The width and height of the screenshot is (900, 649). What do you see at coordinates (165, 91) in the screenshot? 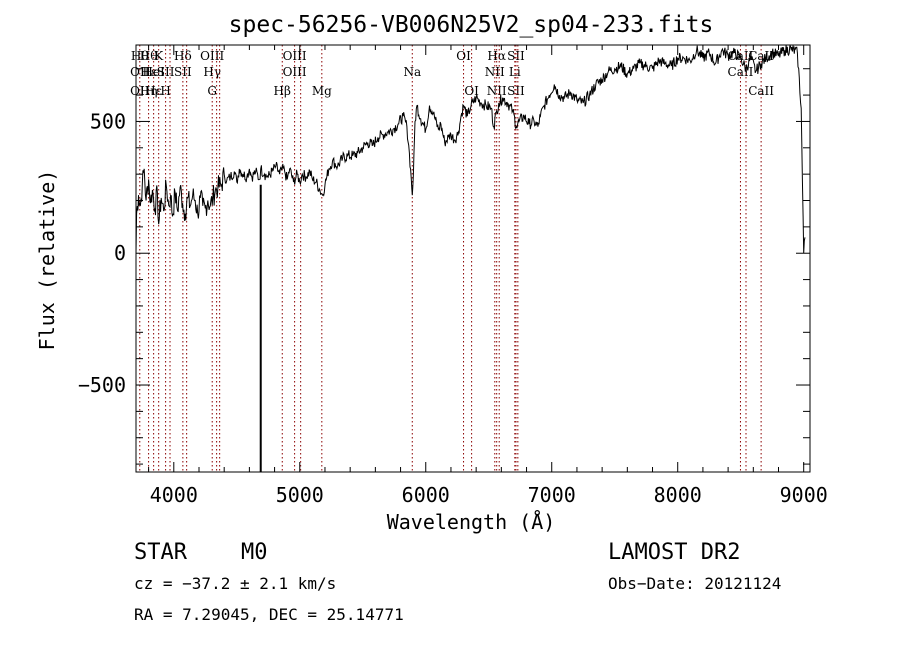
I see `emission-line-label: H` at bounding box center [165, 91].